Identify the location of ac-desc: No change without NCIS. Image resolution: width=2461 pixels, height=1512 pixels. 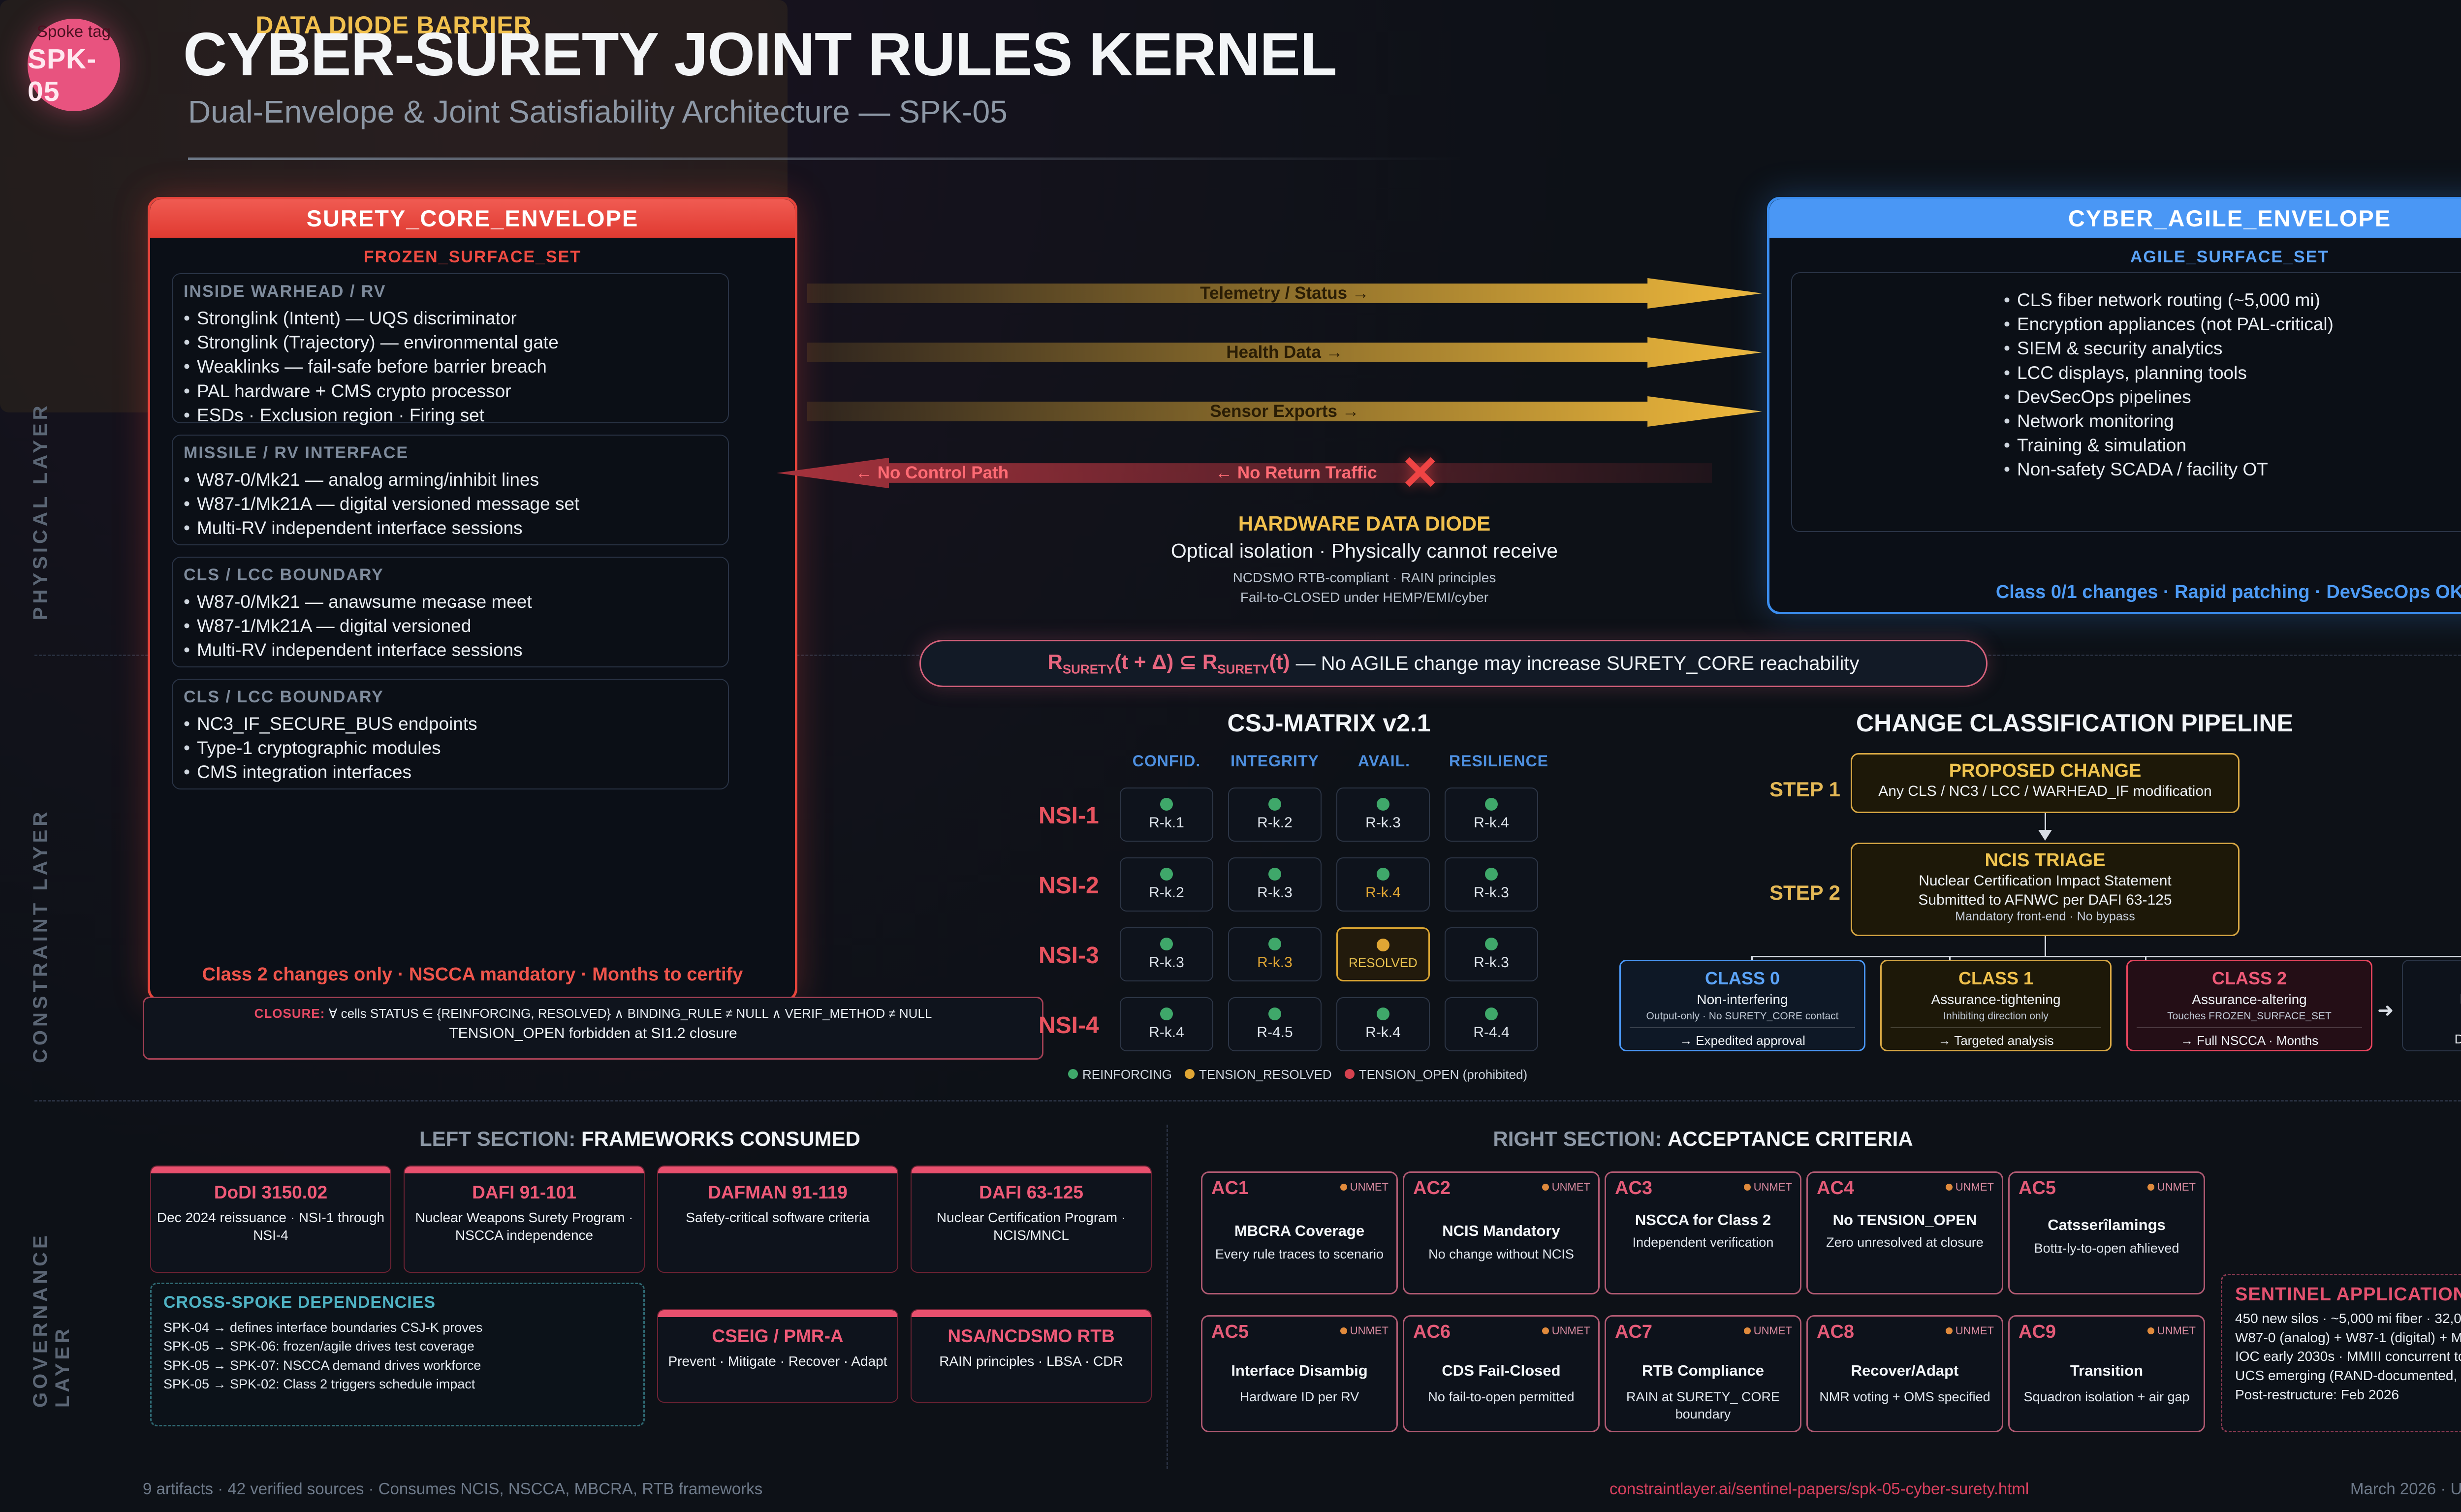
(1501, 1254).